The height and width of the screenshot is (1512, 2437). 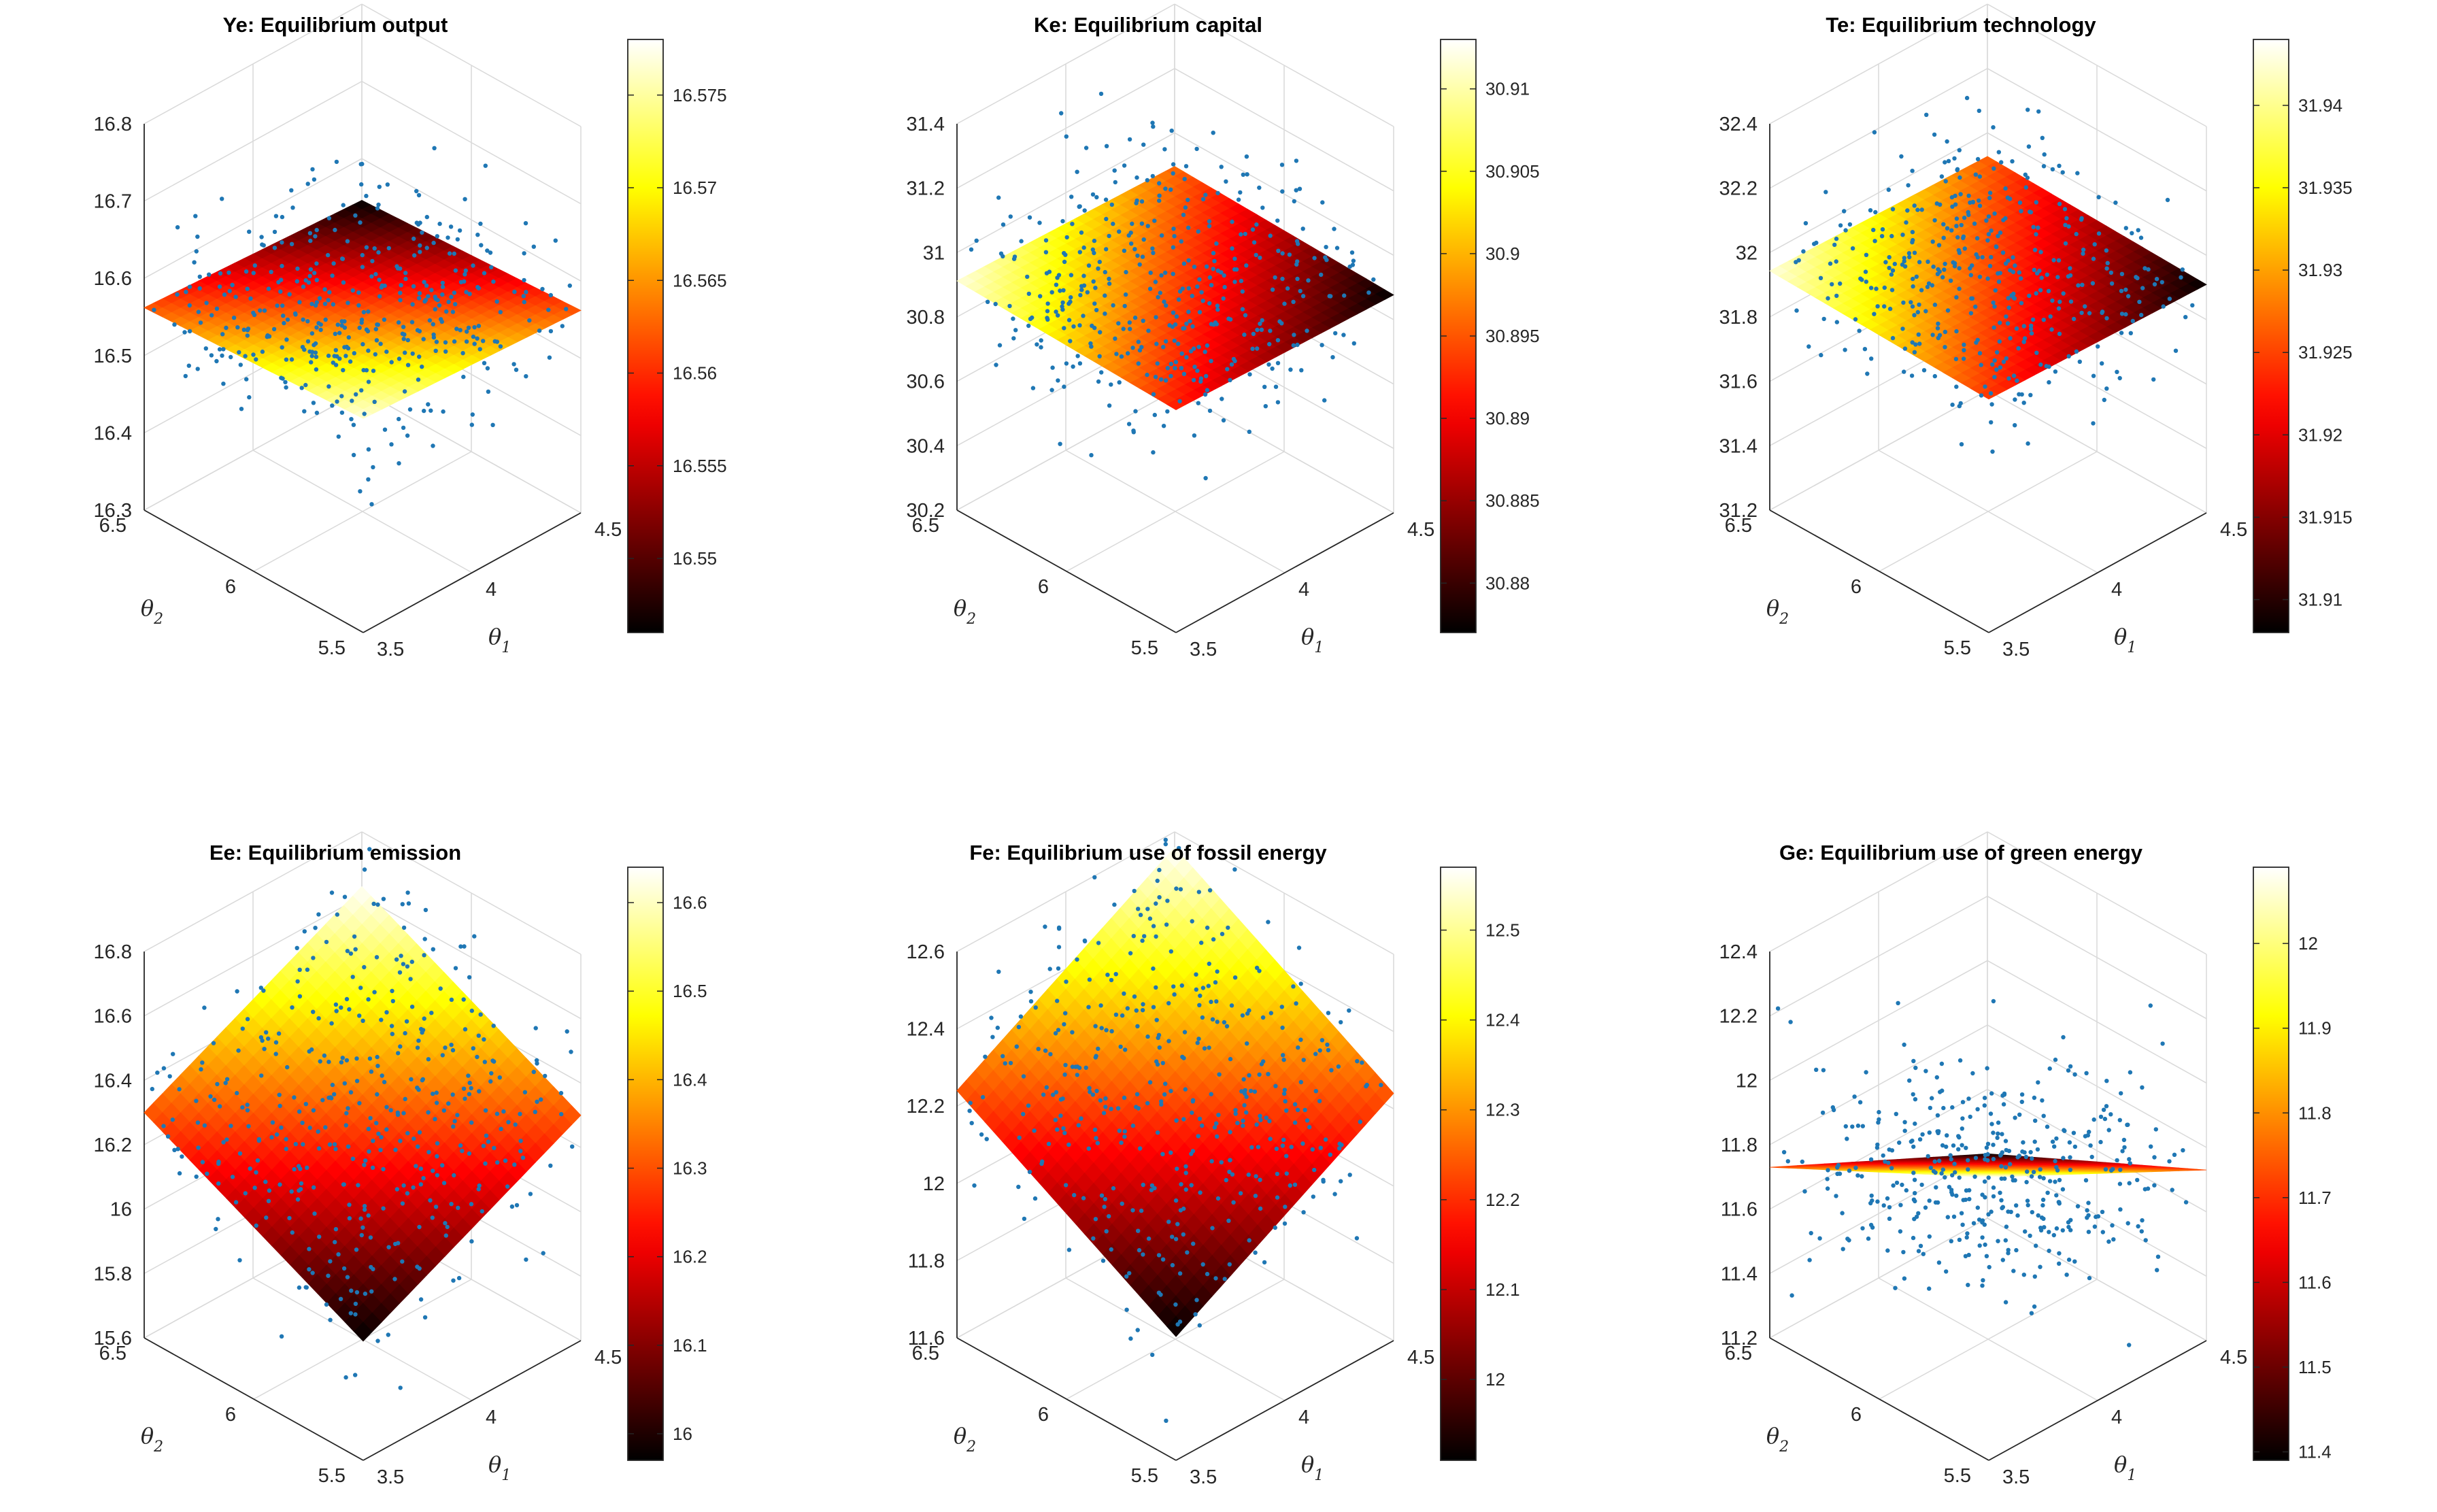 I want to click on y-tick-label: 6.5, so click(x=113, y=526).